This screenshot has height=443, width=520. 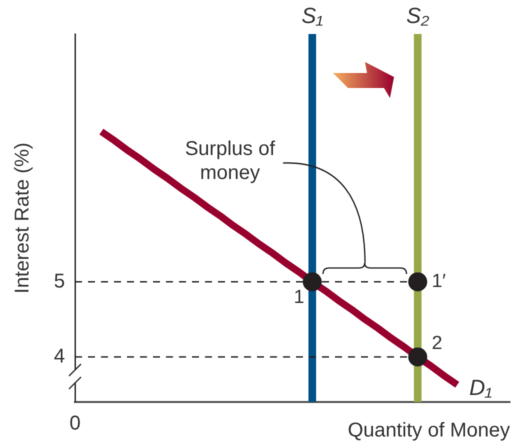 I want to click on series-label: S₂, so click(x=418, y=15).